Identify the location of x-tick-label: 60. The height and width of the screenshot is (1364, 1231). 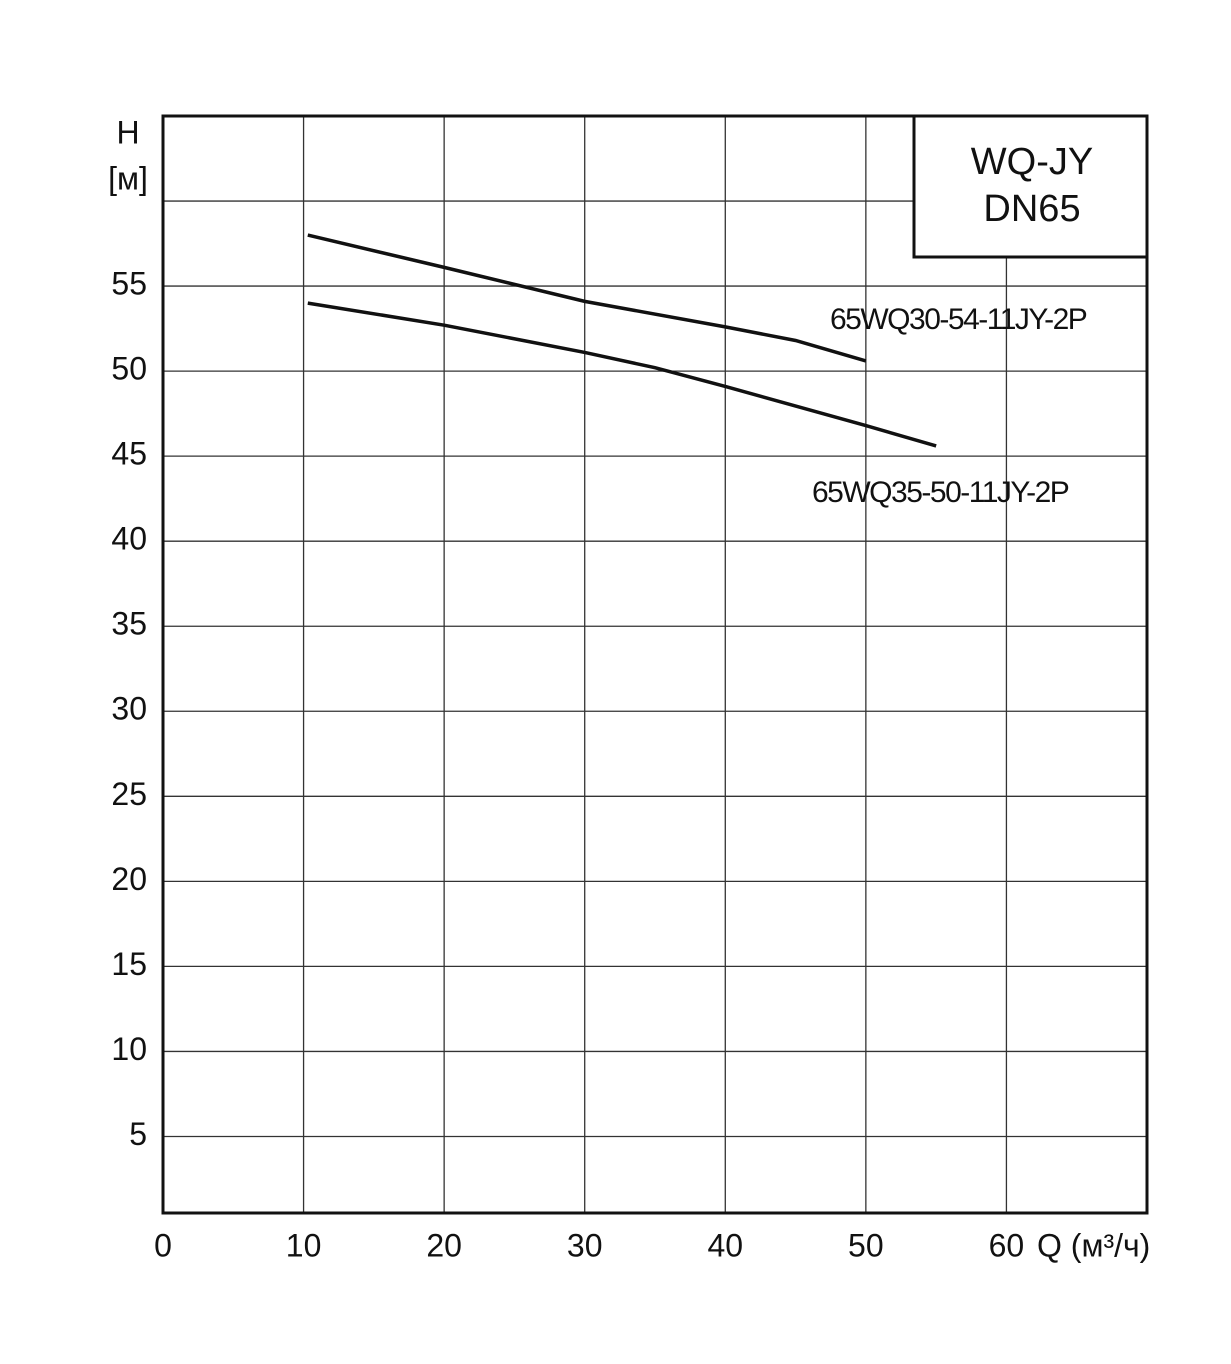
(1007, 1245).